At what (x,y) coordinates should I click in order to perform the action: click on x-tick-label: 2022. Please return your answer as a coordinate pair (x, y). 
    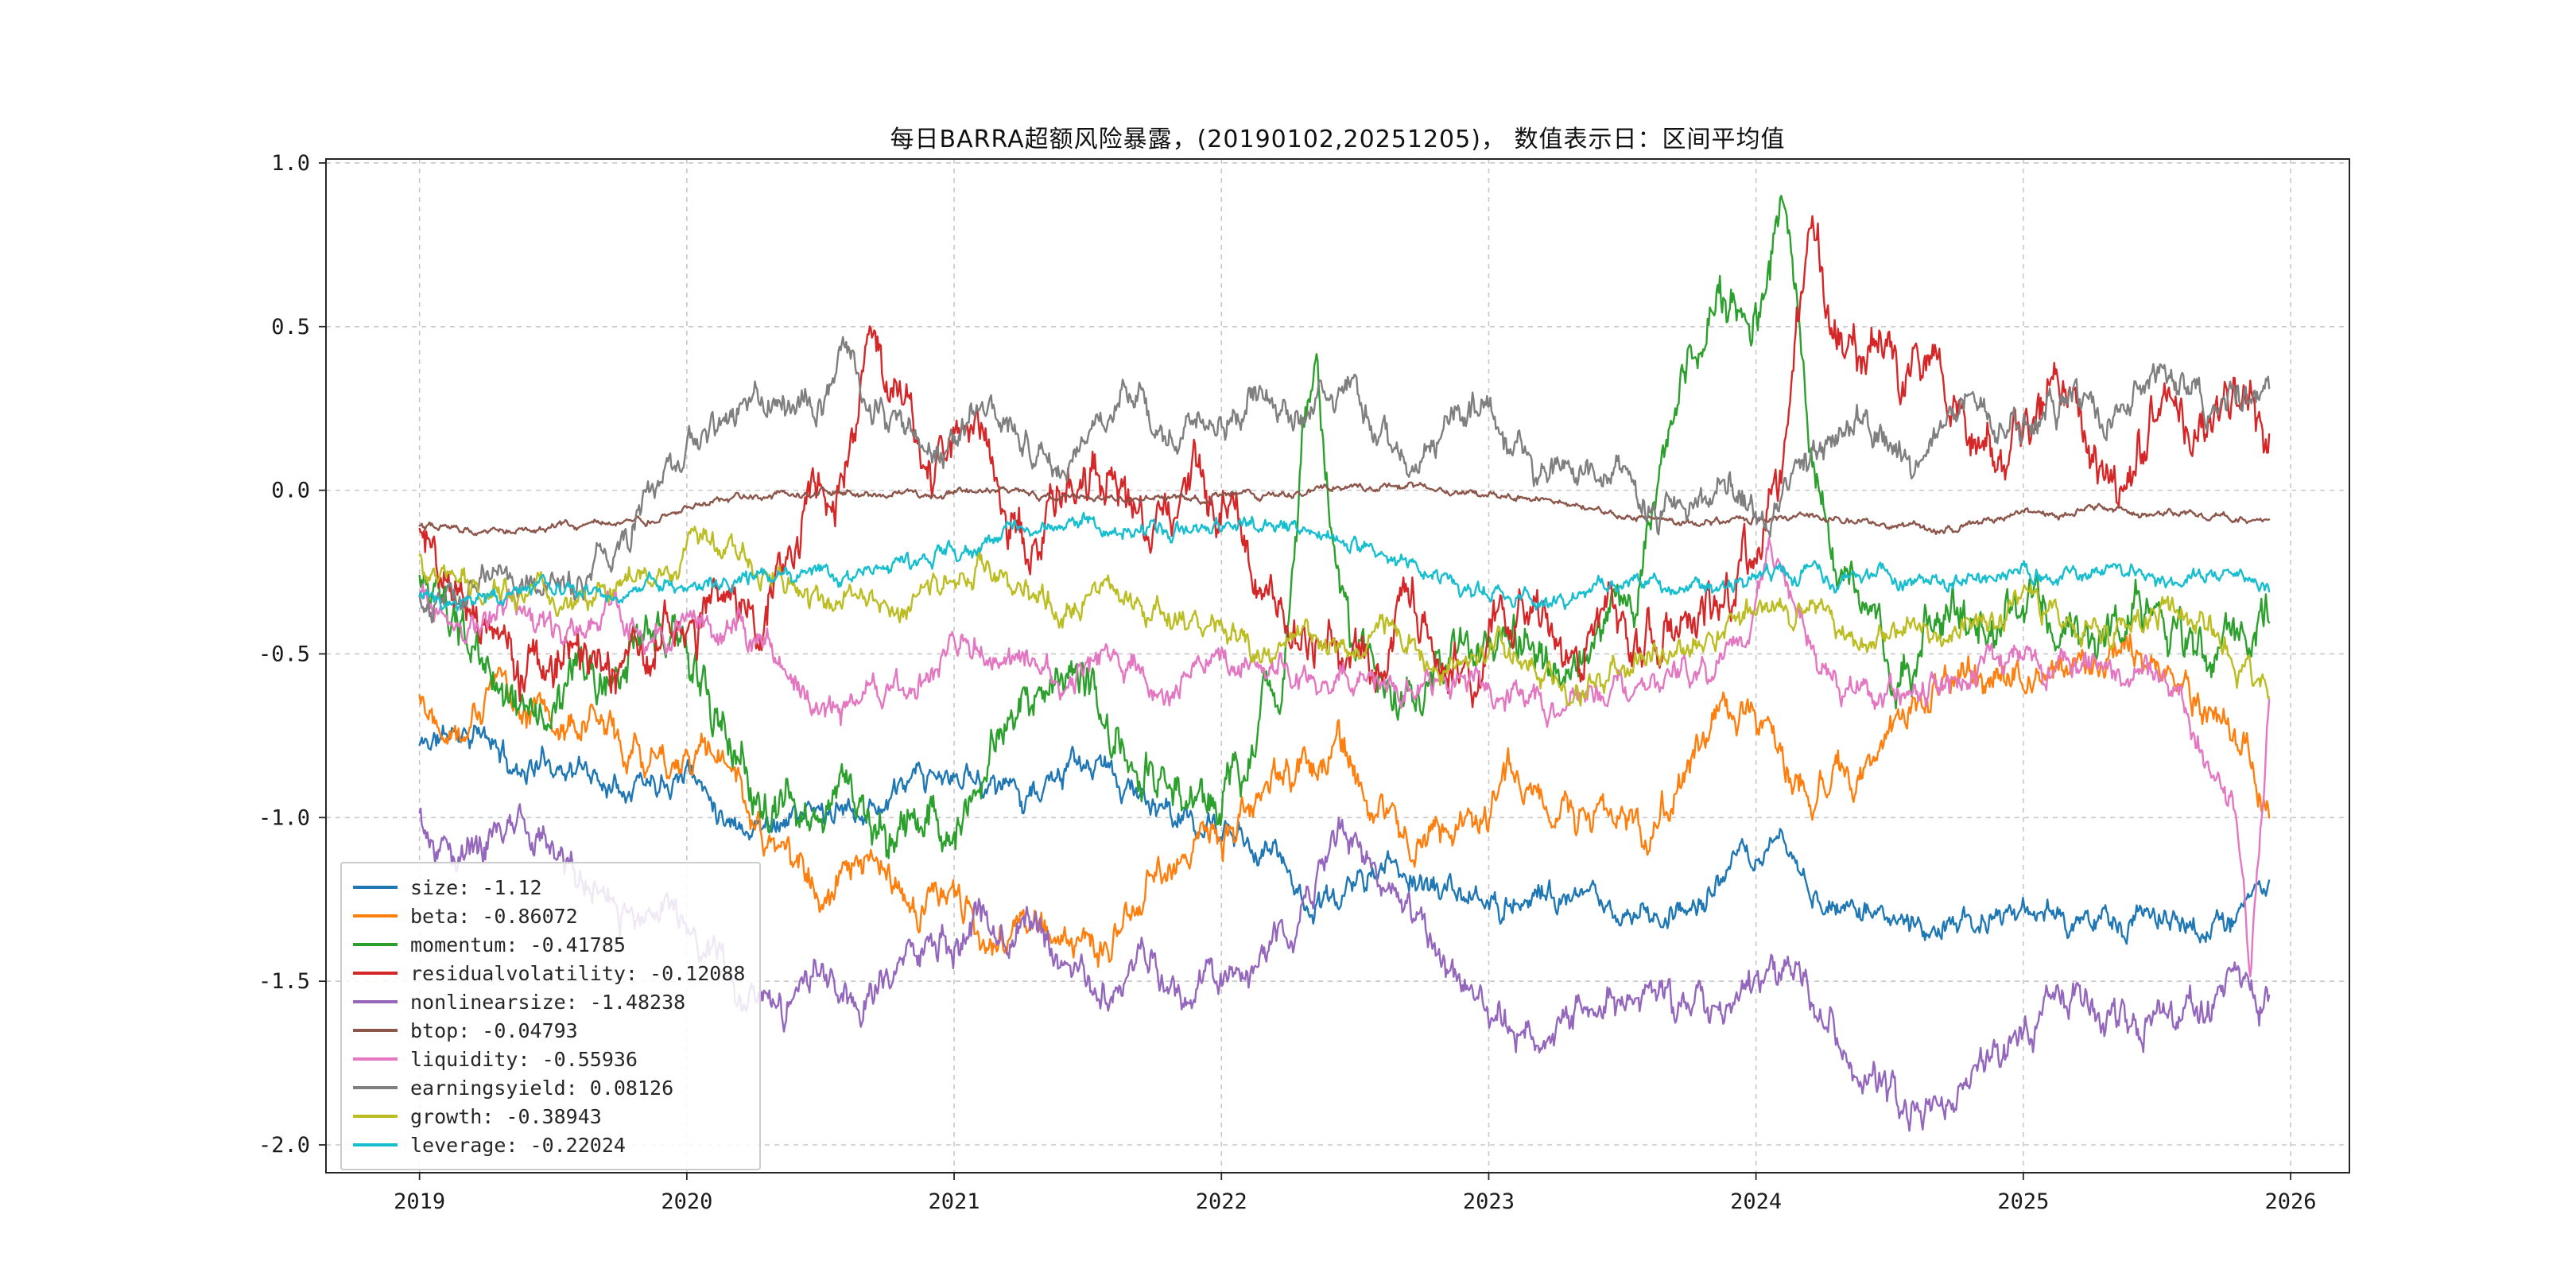
    Looking at the image, I should click on (1221, 1202).